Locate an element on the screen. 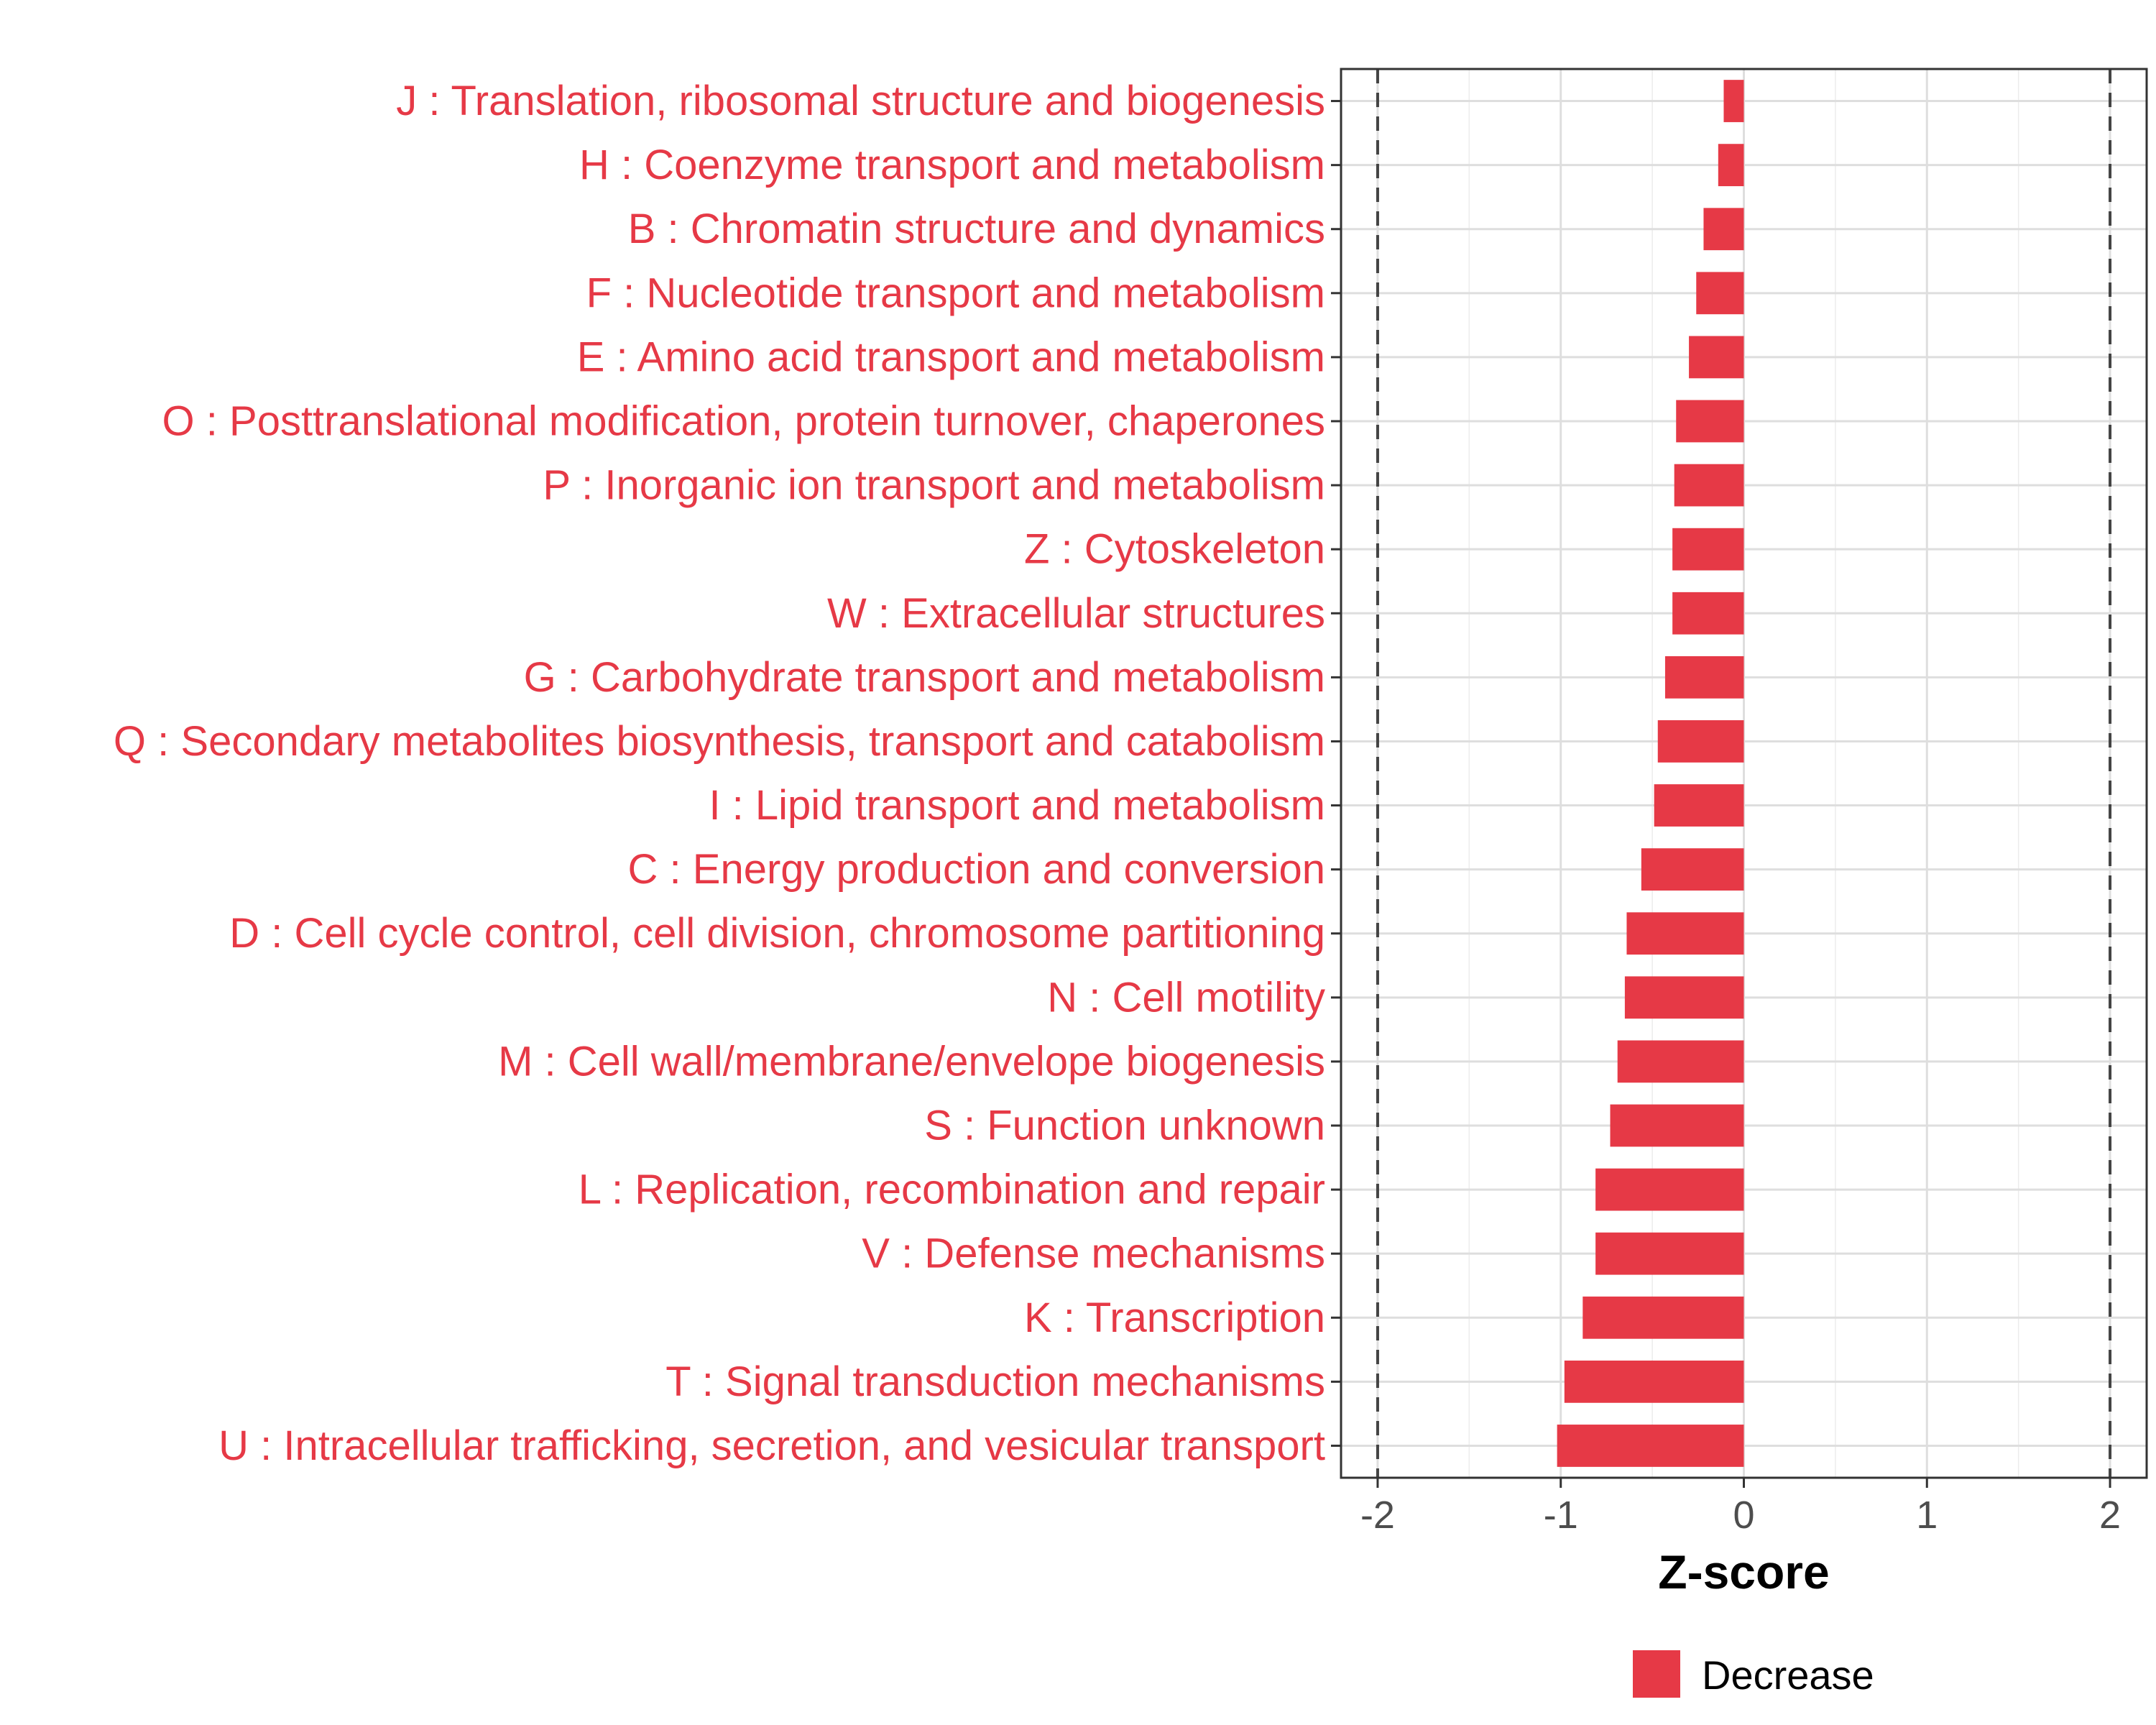  x-tick-label: 2 is located at coordinates (2110, 1515).